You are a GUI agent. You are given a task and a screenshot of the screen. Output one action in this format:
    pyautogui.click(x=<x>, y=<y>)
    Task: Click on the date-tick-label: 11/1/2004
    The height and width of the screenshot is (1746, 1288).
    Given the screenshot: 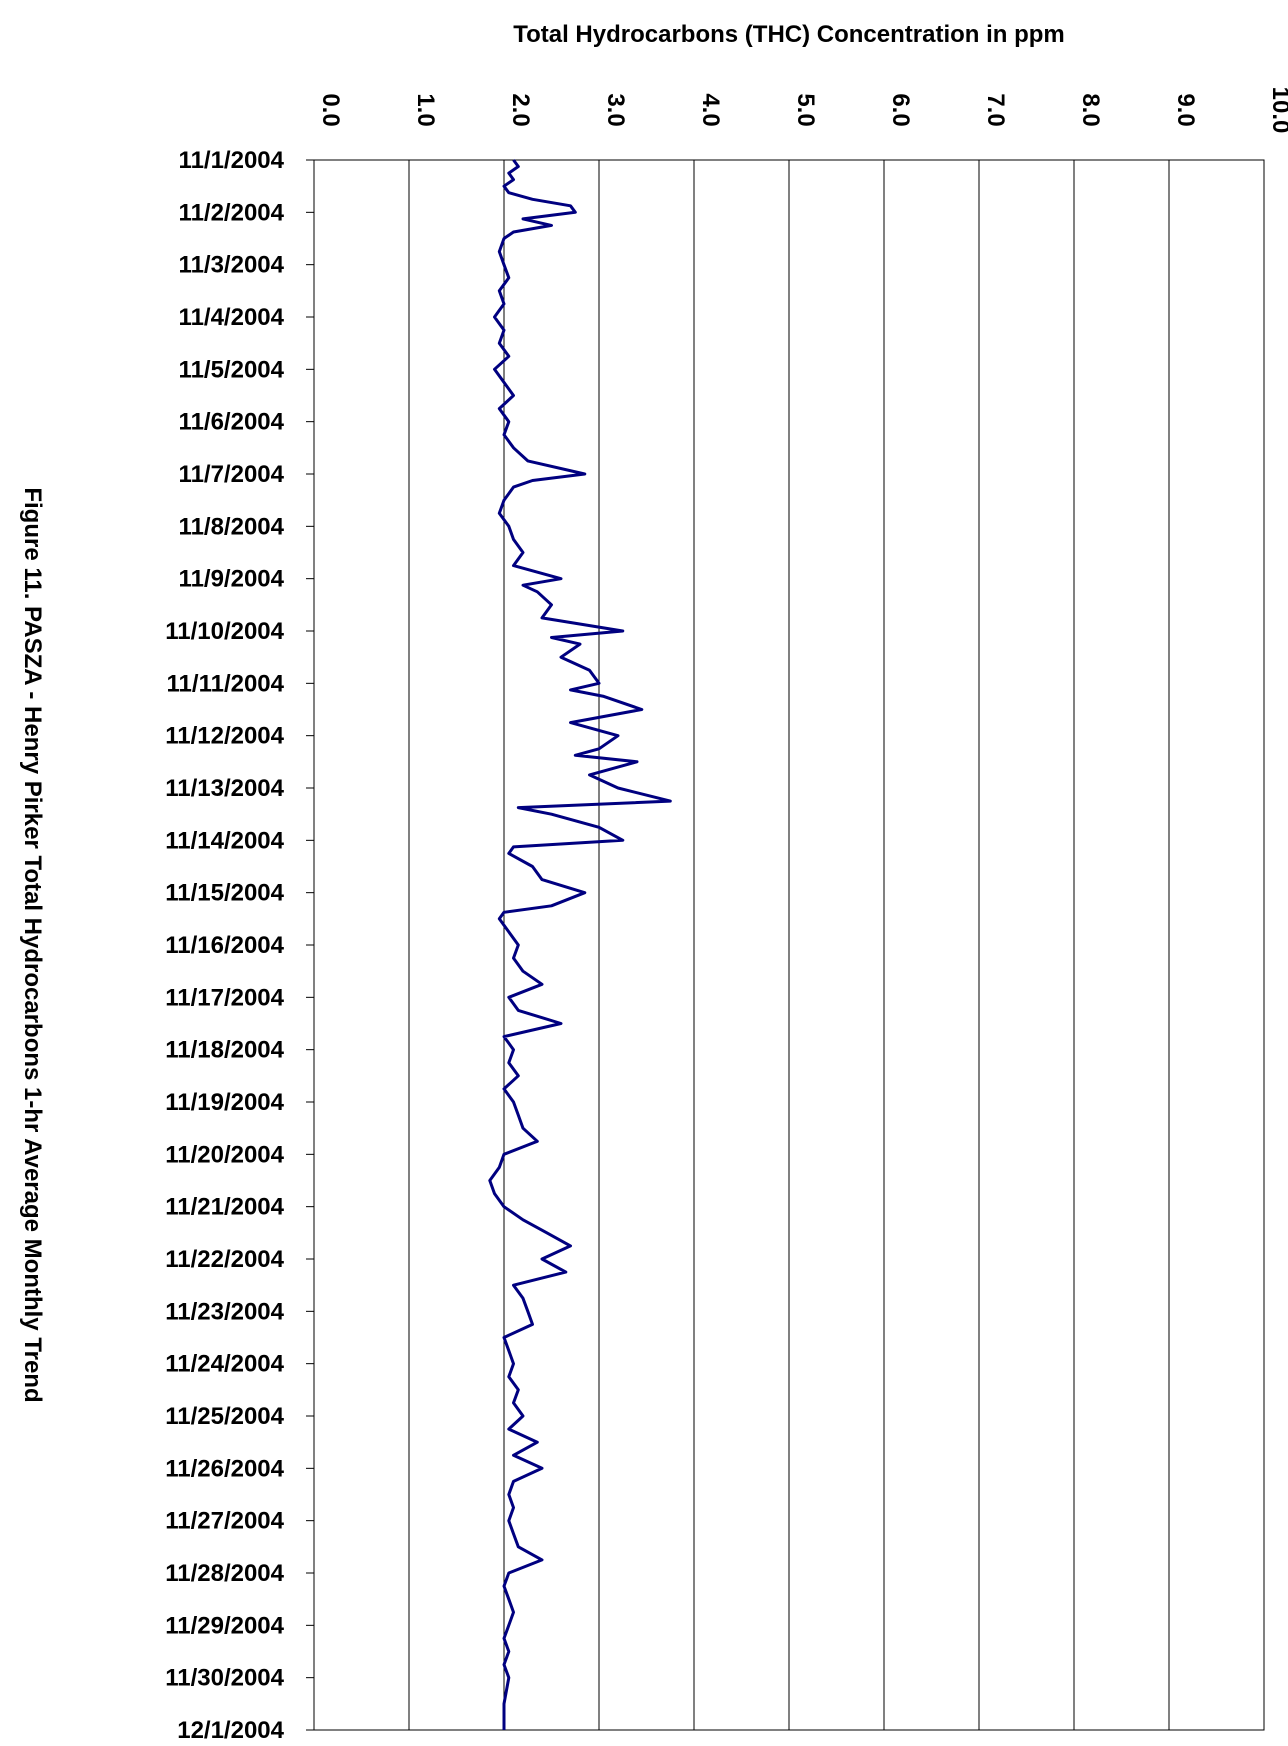 What is the action you would take?
    pyautogui.click(x=232, y=160)
    